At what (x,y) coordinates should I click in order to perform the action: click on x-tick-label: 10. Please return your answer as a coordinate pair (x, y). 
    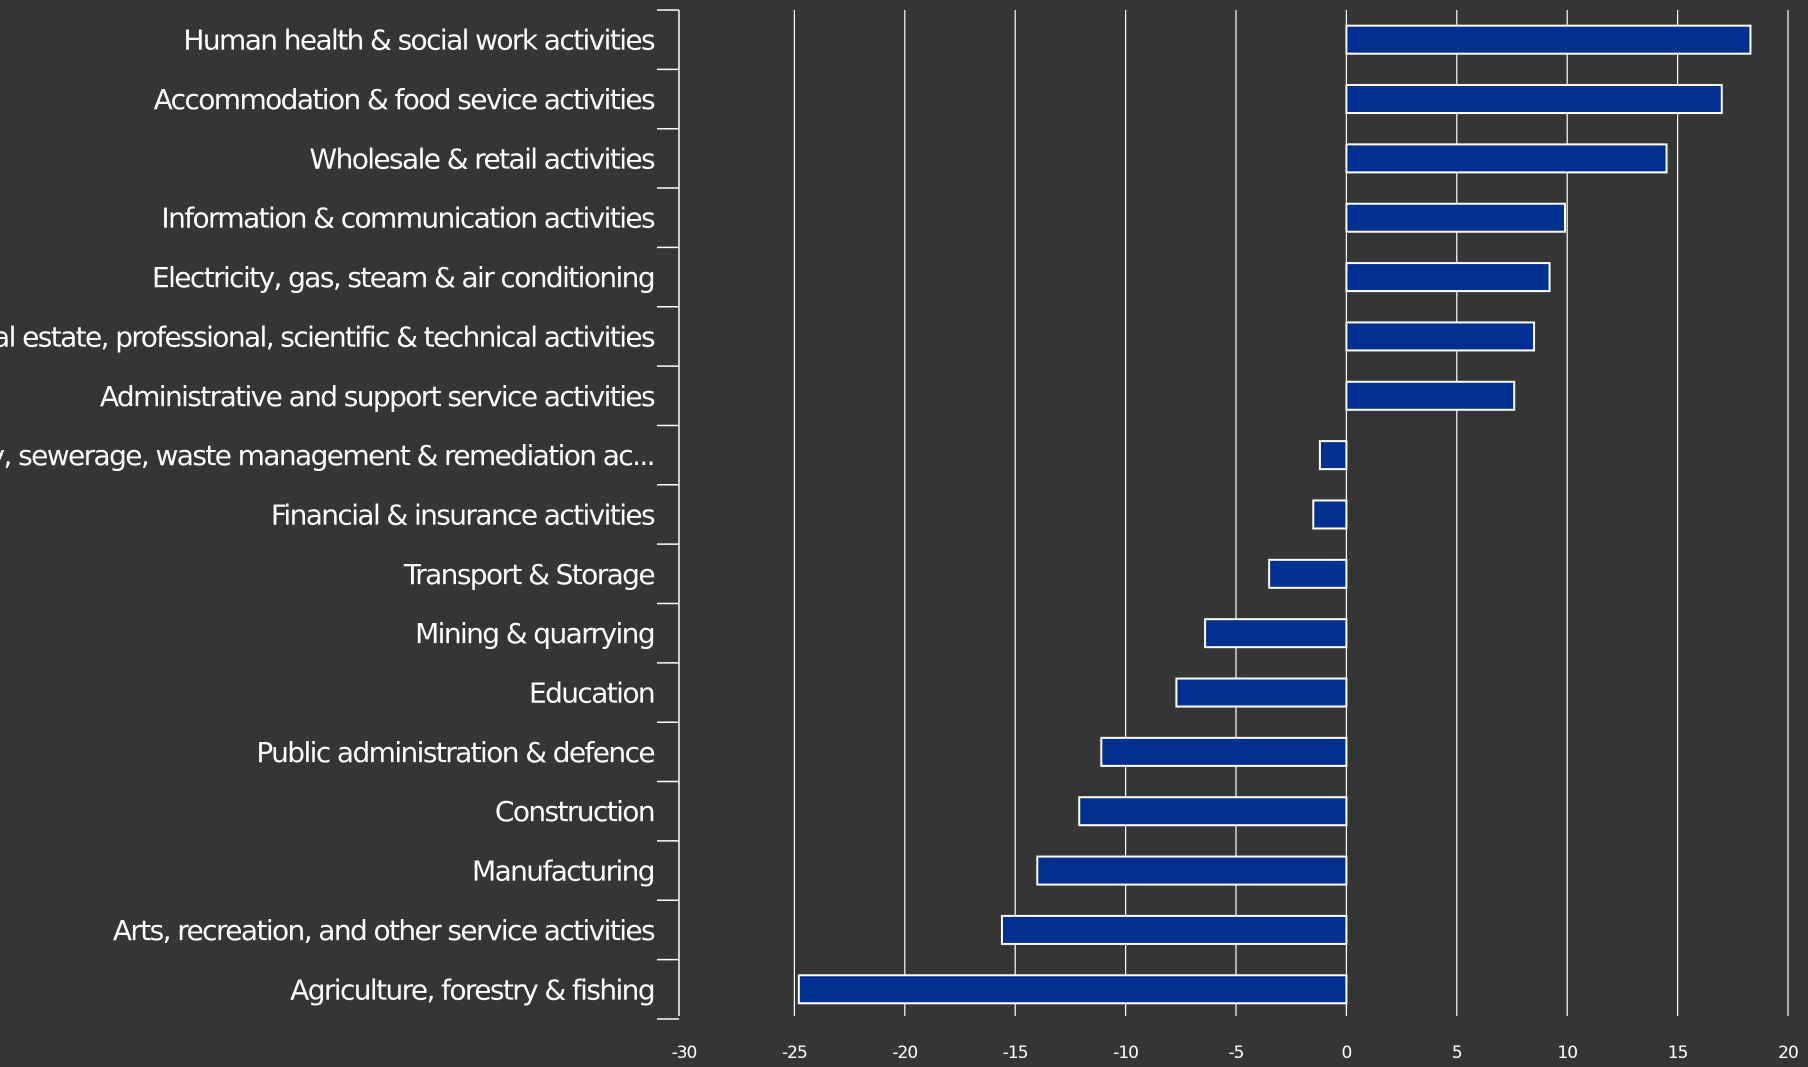
    Looking at the image, I should click on (1567, 1053).